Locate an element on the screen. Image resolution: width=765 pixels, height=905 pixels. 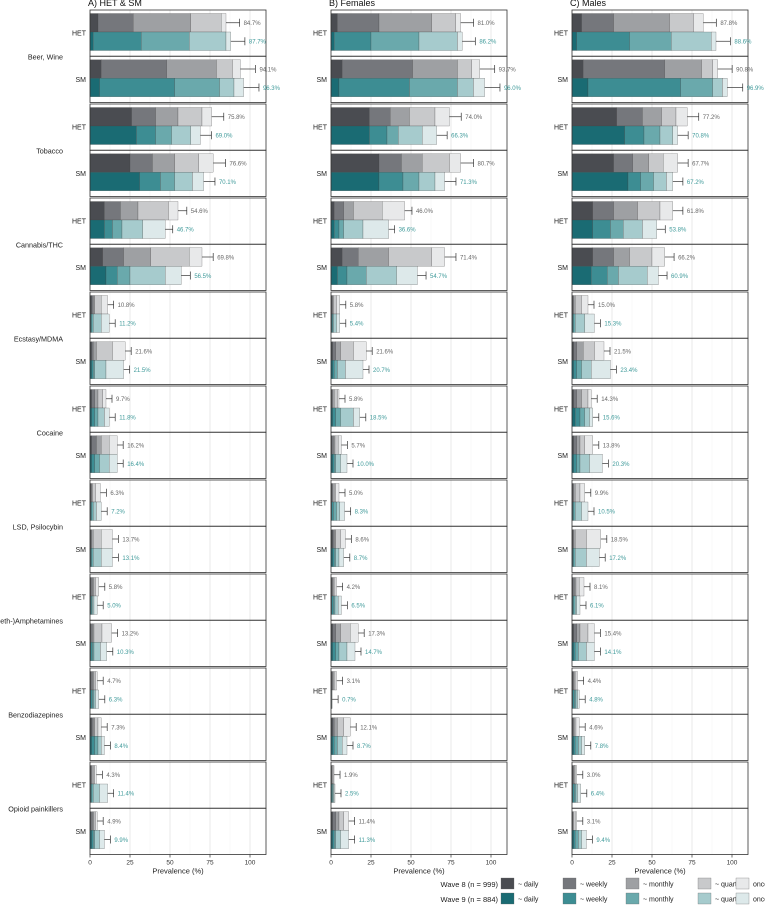
wave9-total-label: 8.7% is located at coordinates (361, 559).